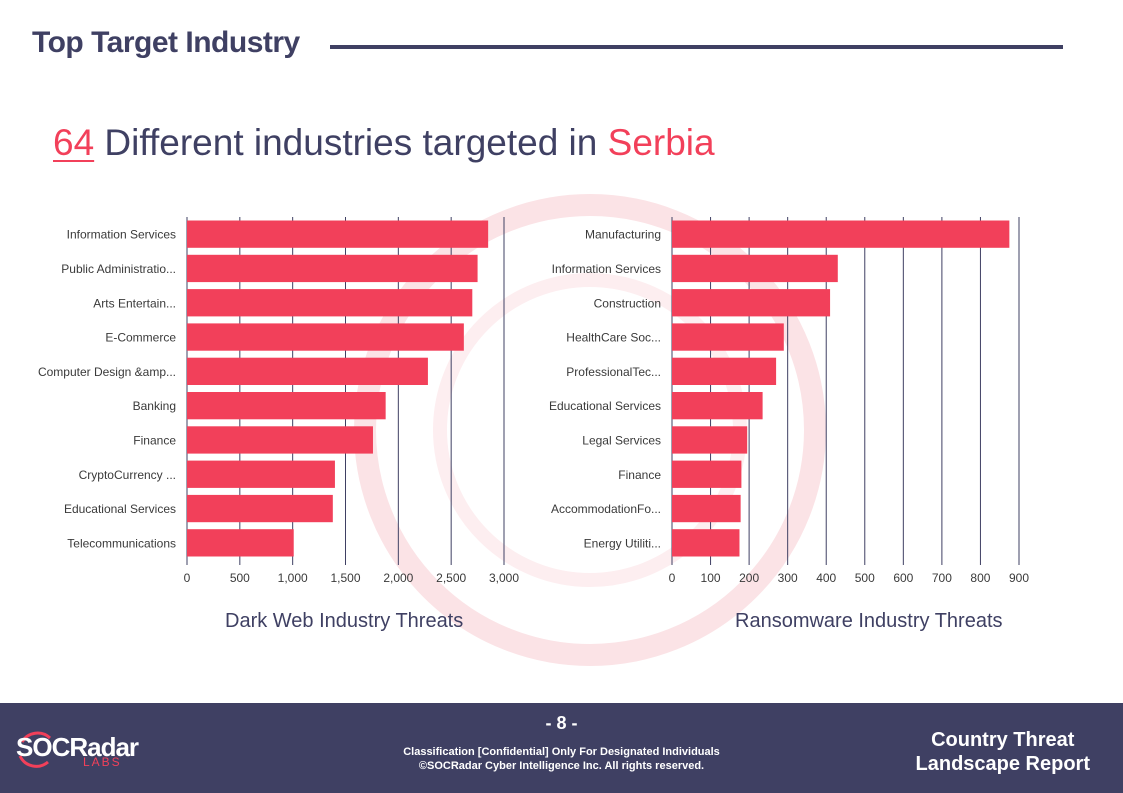  What do you see at coordinates (240, 578) in the screenshot?
I see `darkweb-tick-label: 500` at bounding box center [240, 578].